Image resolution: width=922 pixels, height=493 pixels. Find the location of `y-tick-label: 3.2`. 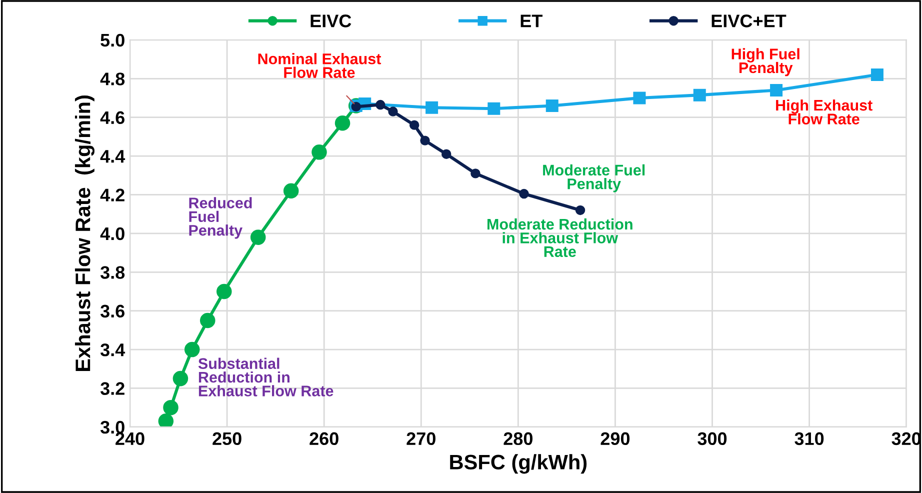

y-tick-label: 3.2 is located at coordinates (112, 388).